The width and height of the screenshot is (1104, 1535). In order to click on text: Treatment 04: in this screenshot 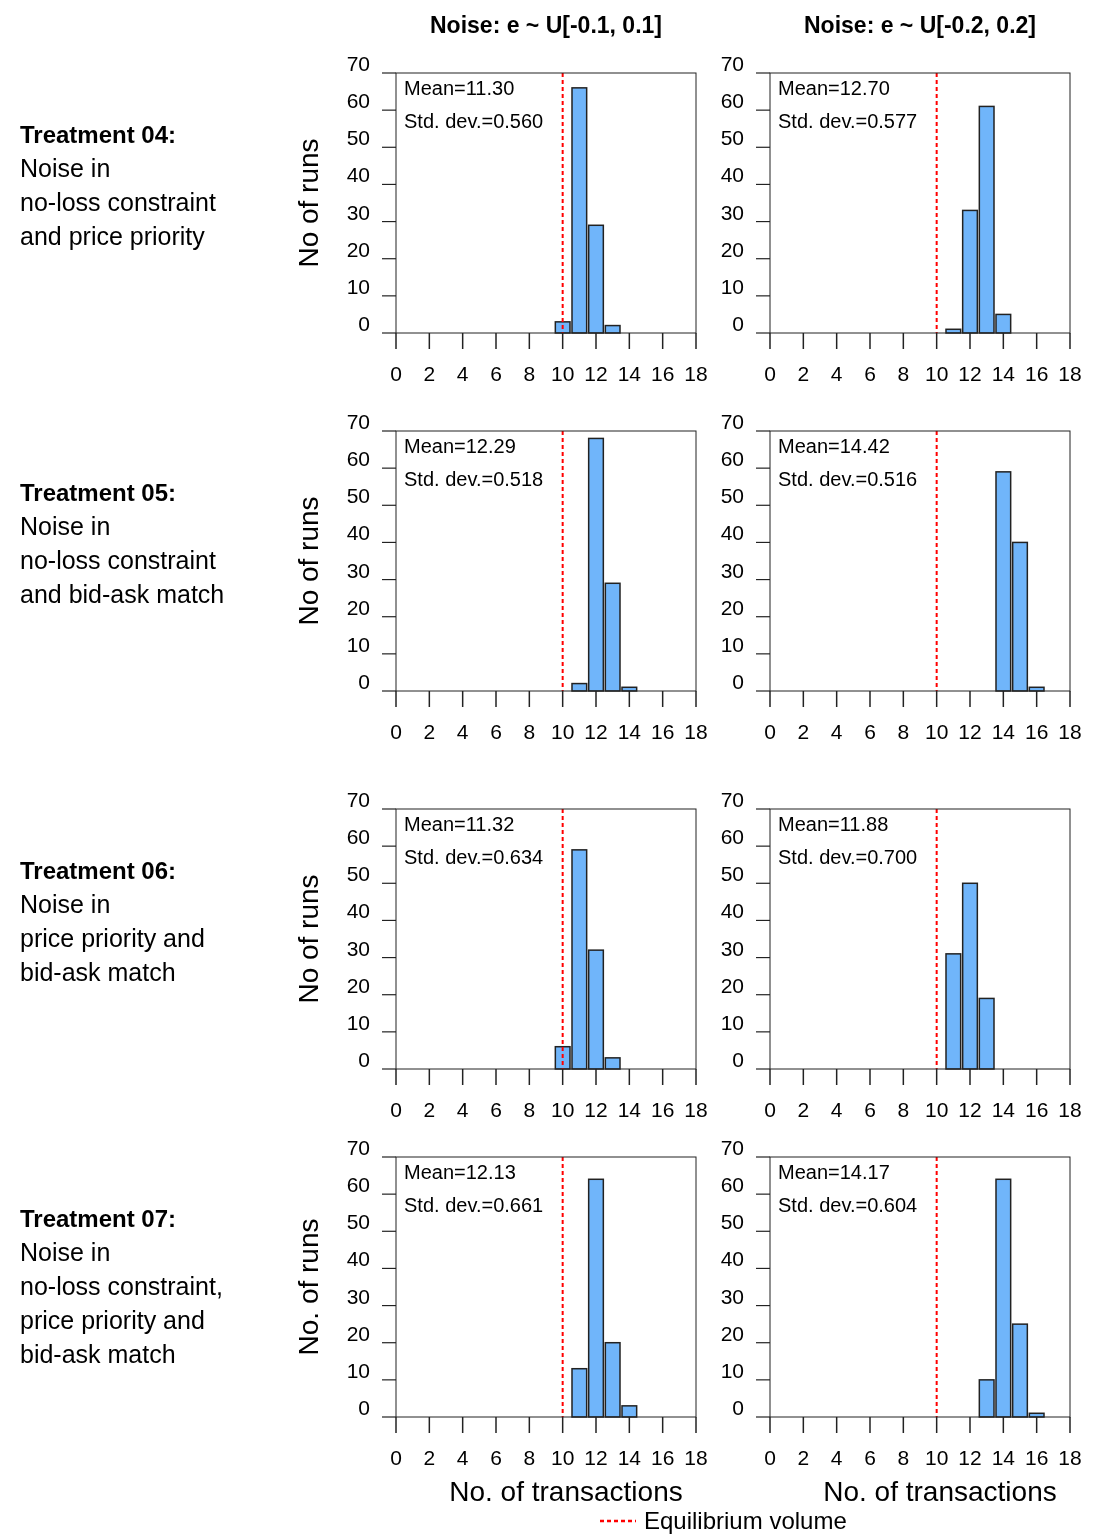, I will do `click(98, 134)`.